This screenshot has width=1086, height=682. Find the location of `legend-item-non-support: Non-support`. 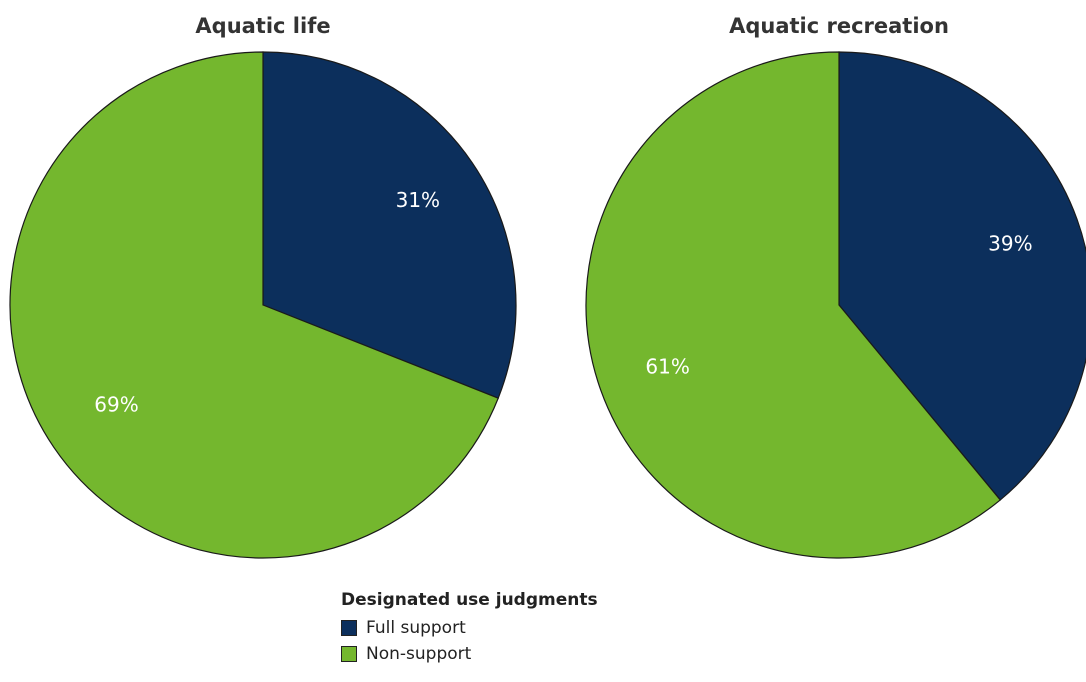

legend-item-non-support: Non-support is located at coordinates (469, 654).